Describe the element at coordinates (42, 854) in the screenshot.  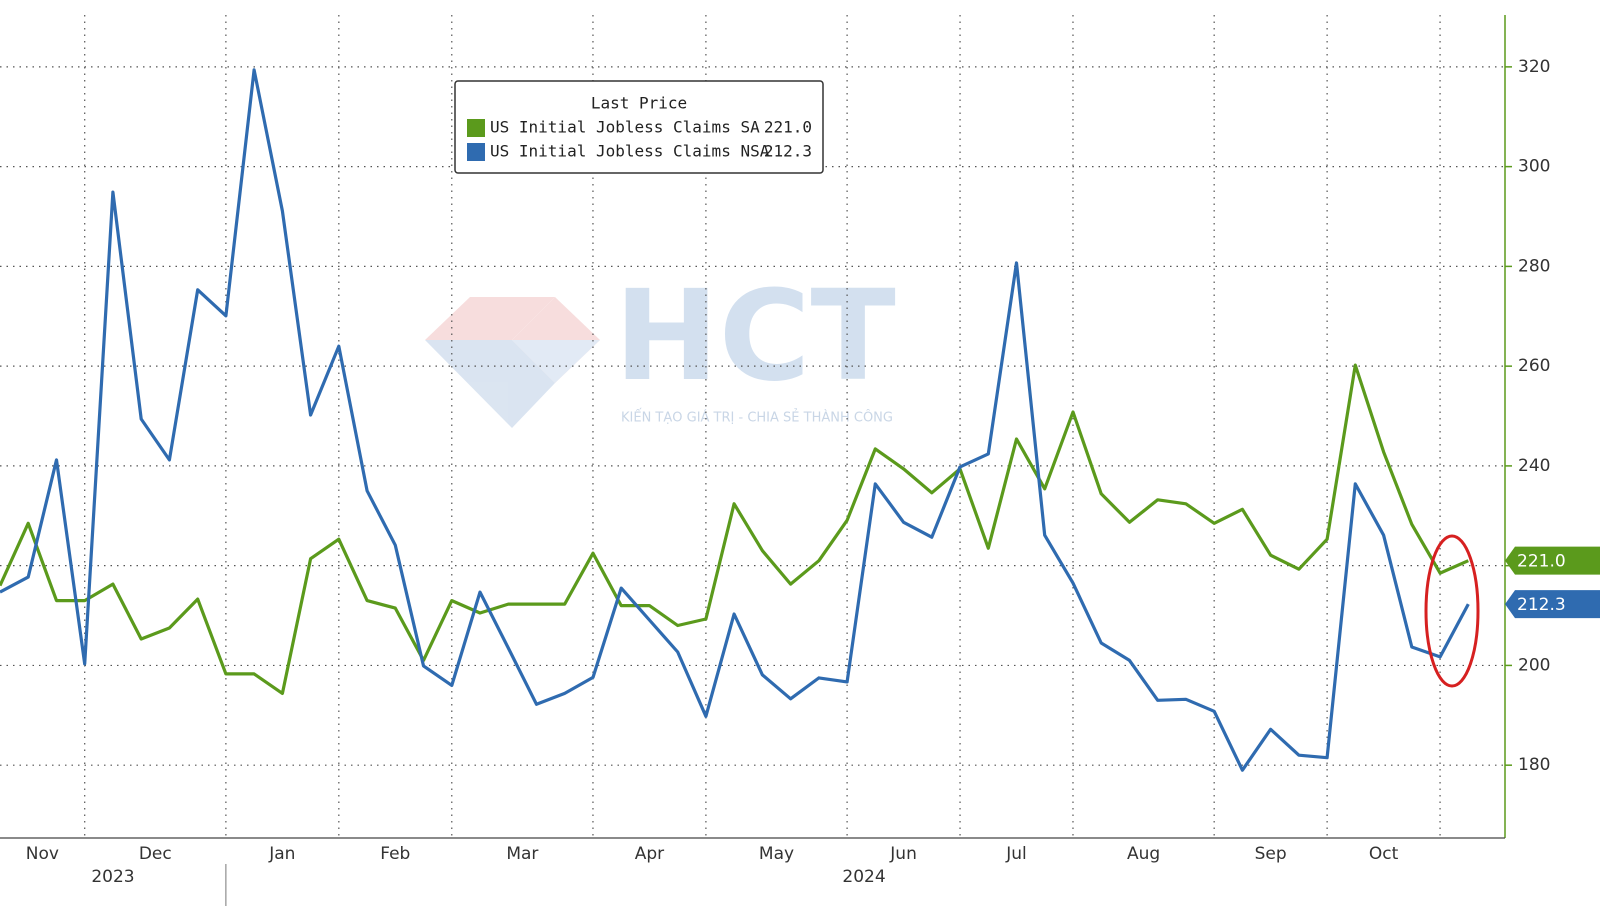
I see `x-tick-label: Nov` at that location.